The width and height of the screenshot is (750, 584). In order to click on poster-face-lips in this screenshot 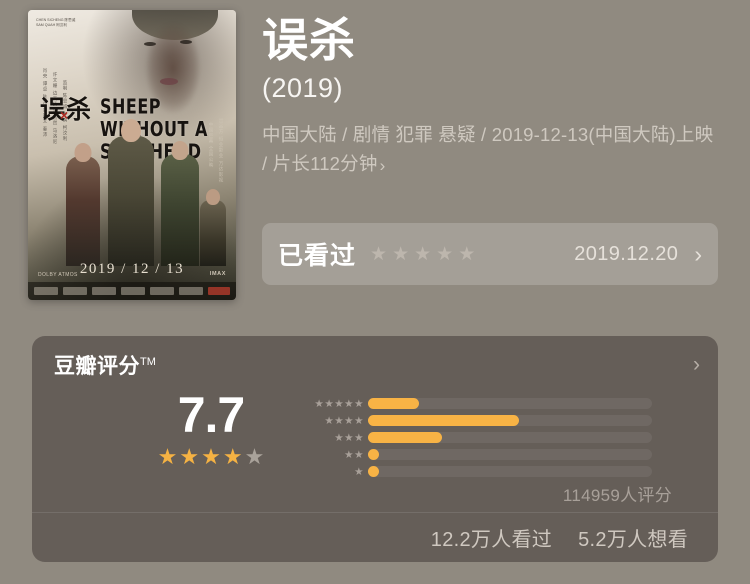, I will do `click(169, 81)`.